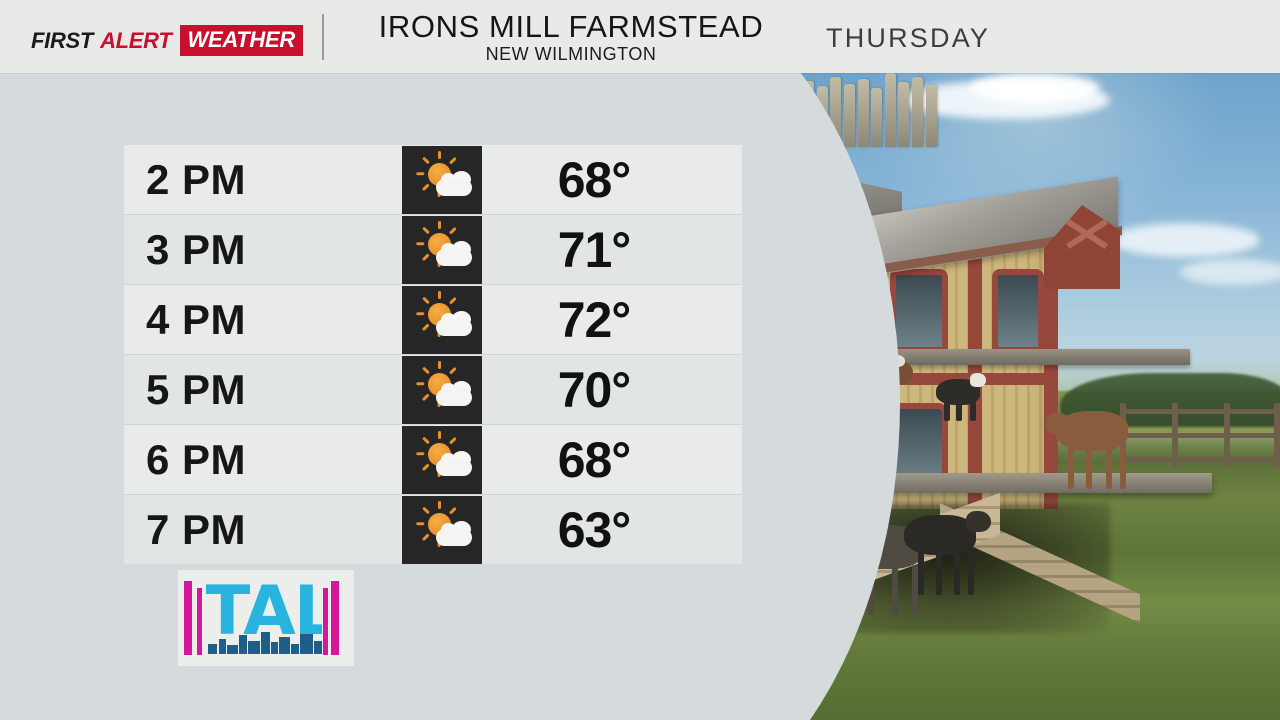 This screenshot has width=1280, height=720. What do you see at coordinates (433, 390) in the screenshot?
I see `forecast-row: 5 PM 70°` at bounding box center [433, 390].